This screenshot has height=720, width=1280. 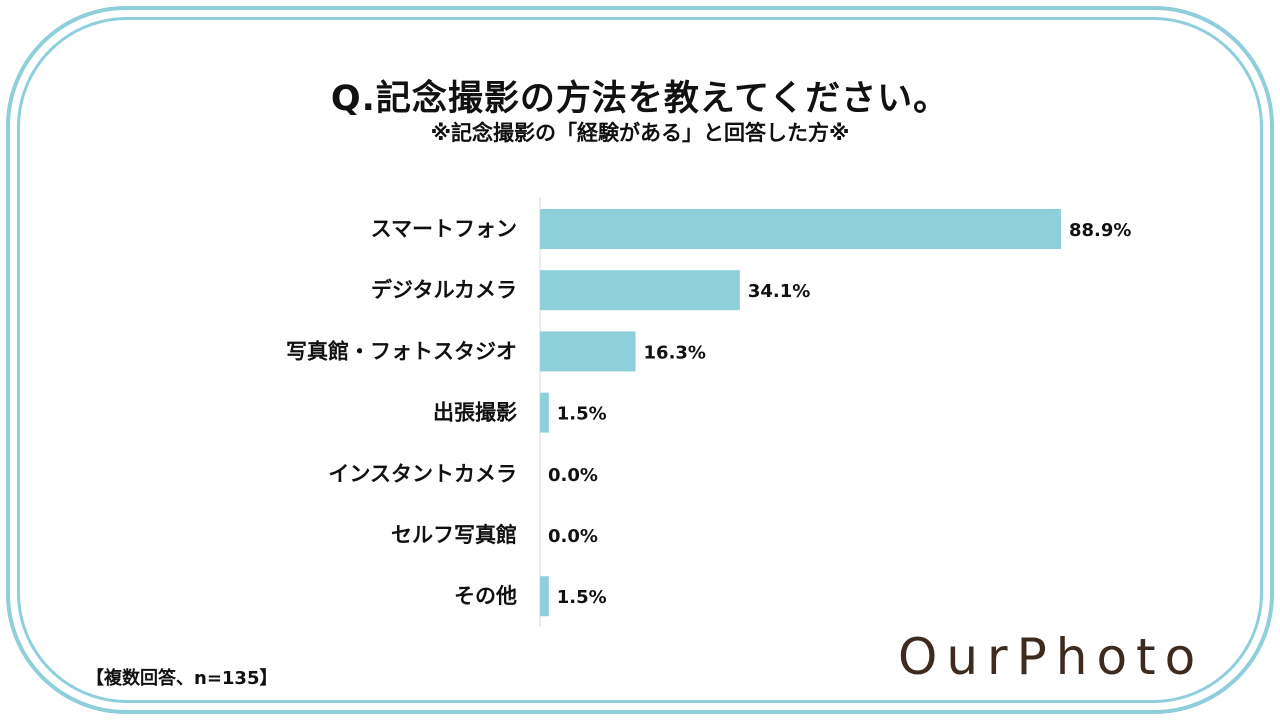 What do you see at coordinates (475, 413) in the screenshot?
I see `category-label: 出張撮影` at bounding box center [475, 413].